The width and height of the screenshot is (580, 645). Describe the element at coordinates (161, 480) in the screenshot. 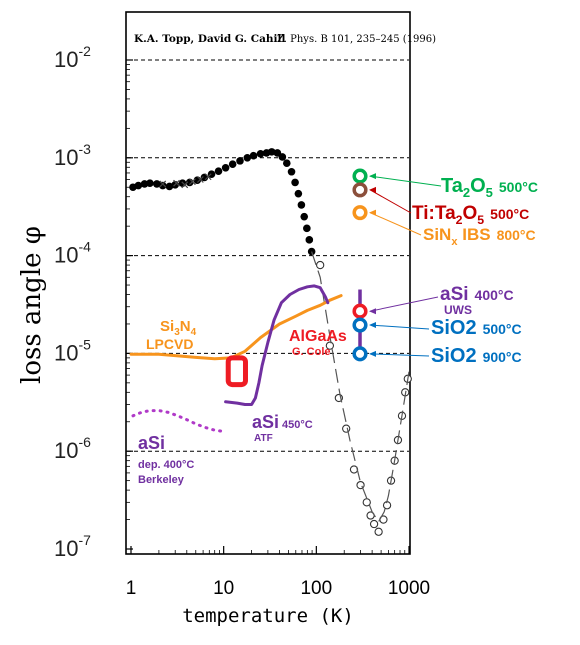

I see `asi-berk-line3: Berkeley` at that location.